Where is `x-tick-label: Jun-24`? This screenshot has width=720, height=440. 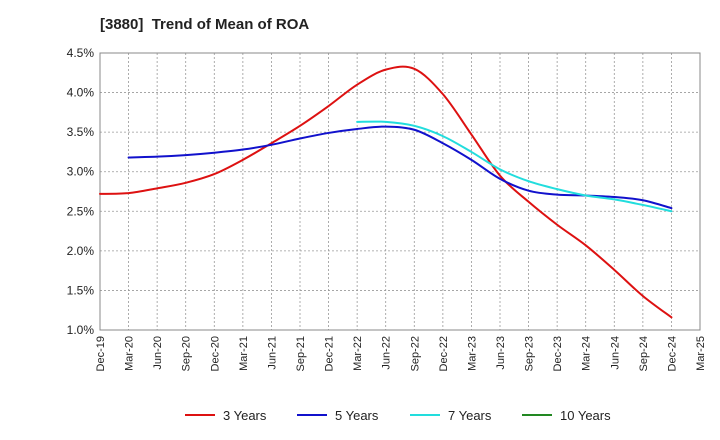 x-tick-label: Jun-24 is located at coordinates (615, 353).